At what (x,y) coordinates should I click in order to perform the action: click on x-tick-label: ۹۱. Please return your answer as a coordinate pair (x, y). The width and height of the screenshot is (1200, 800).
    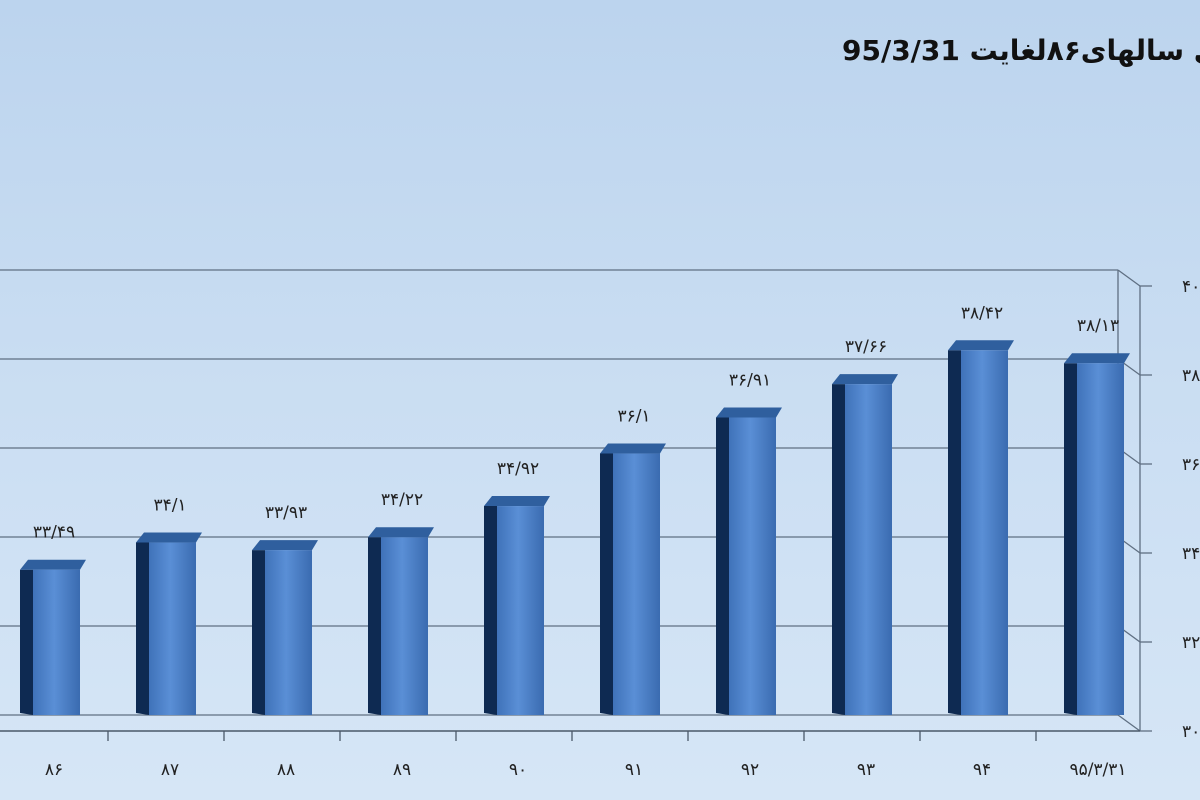
    Looking at the image, I should click on (634, 770).